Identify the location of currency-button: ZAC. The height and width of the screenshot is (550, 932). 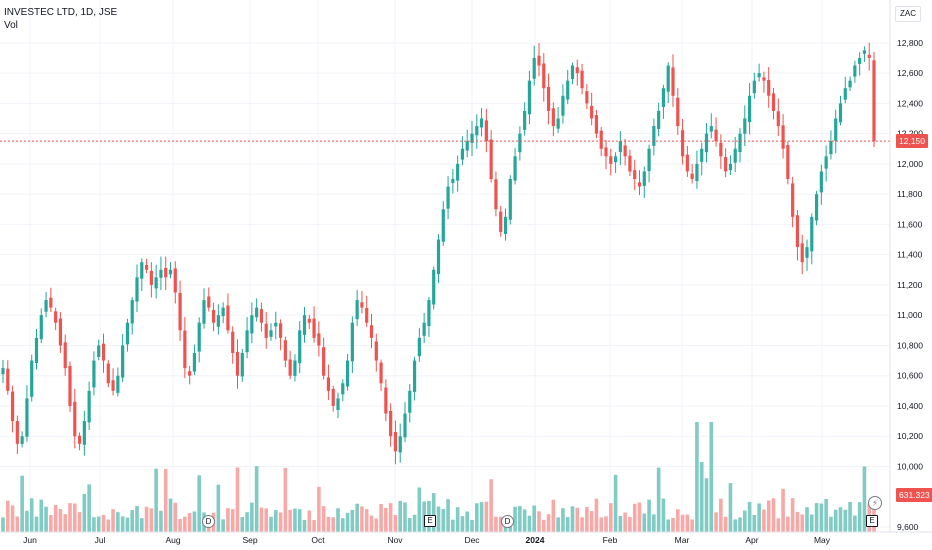
(908, 14).